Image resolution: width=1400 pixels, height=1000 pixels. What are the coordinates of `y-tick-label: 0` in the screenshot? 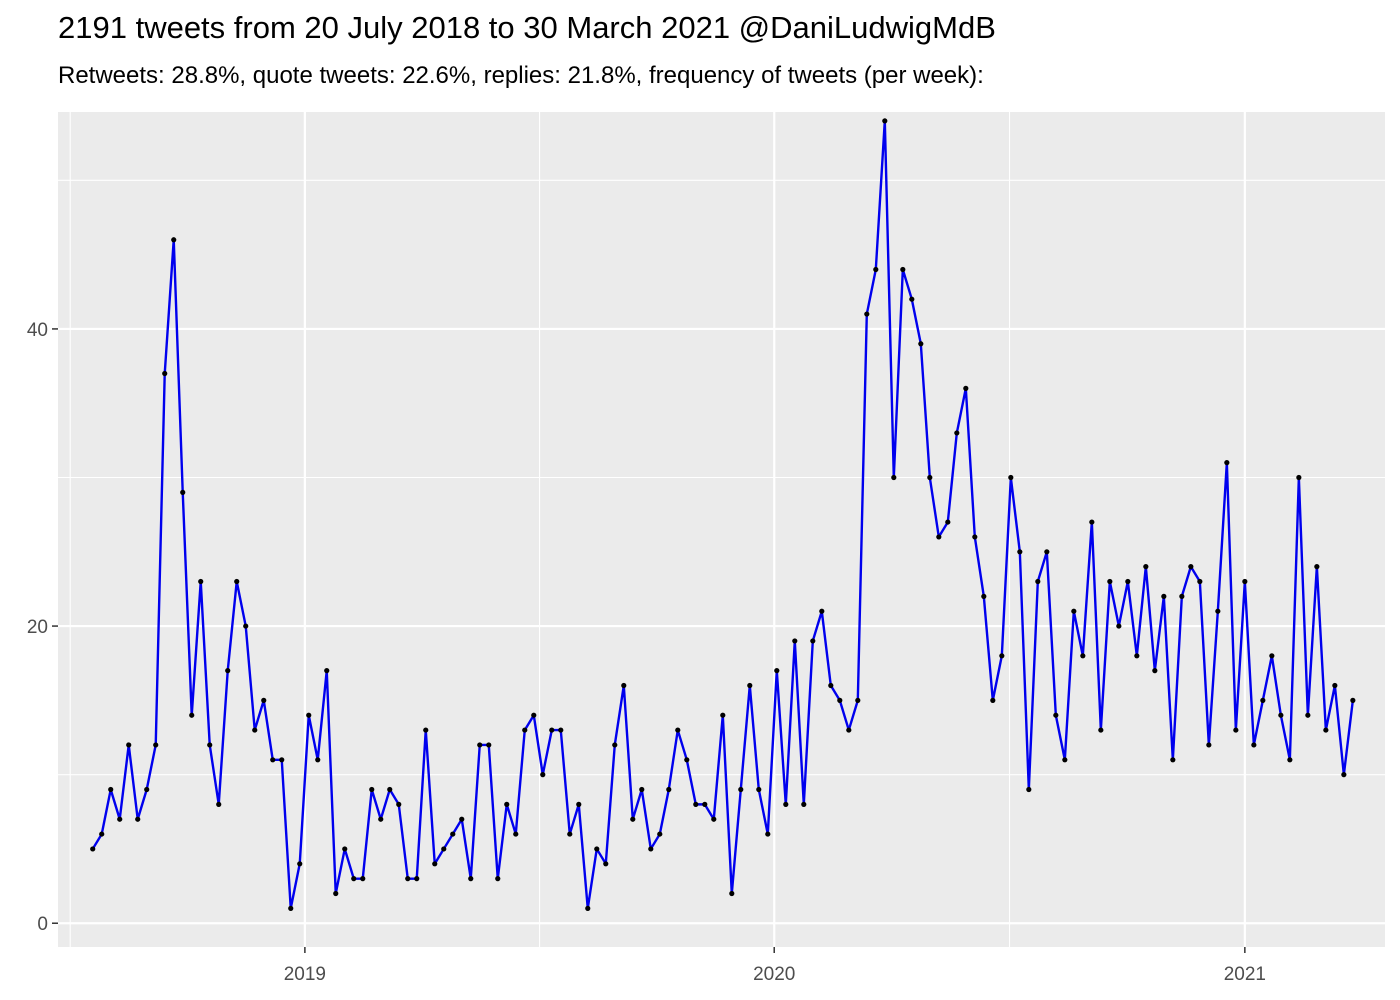 It's located at (42, 924).